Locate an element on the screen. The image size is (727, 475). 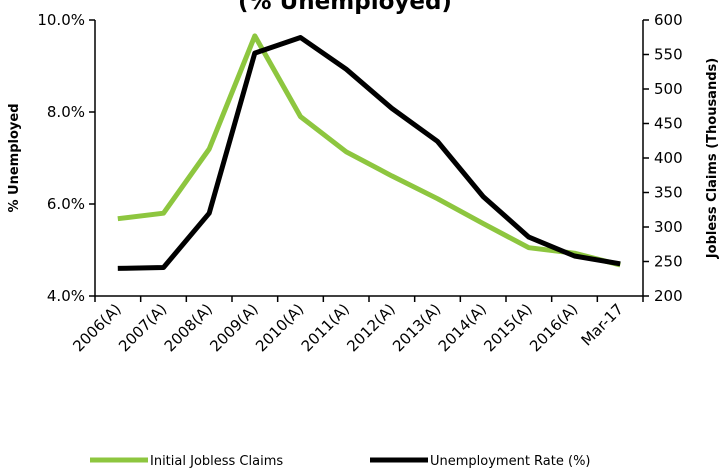
x-tick-label: 2012(A) is located at coordinates (370, 327).